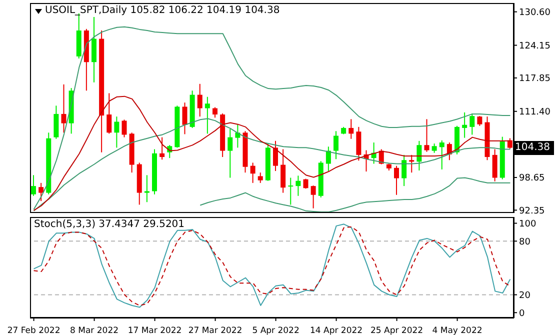  What do you see at coordinates (535, 13) in the screenshot?
I see `y-tick-label: 130.60` at bounding box center [535, 13].